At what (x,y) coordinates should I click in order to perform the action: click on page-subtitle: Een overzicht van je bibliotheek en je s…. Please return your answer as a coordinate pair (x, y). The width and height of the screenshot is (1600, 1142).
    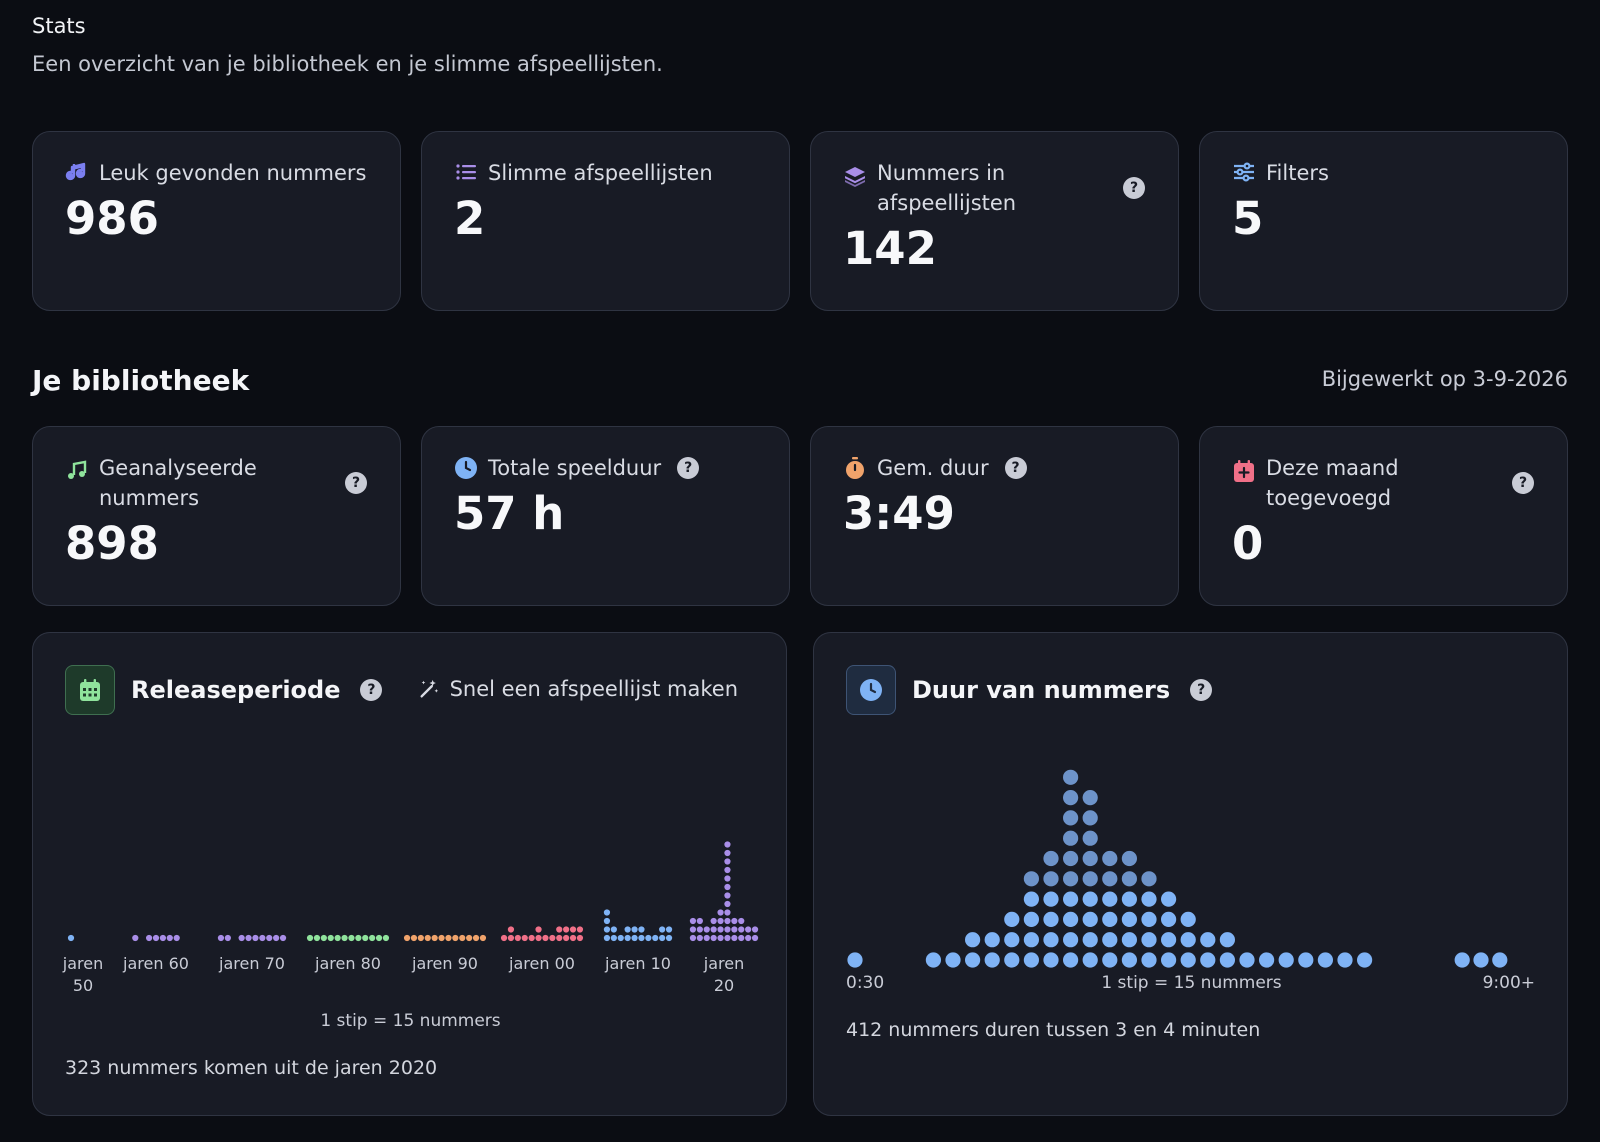
    Looking at the image, I should click on (347, 64).